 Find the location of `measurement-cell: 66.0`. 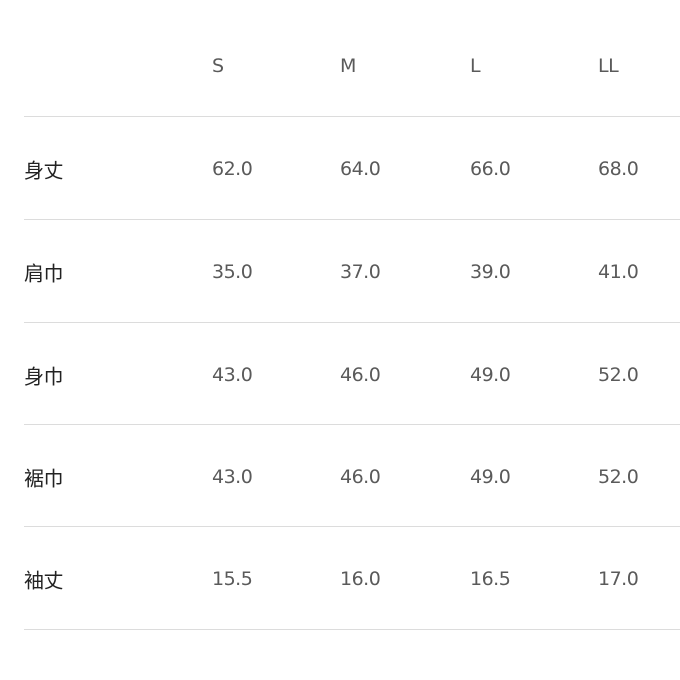

measurement-cell: 66.0 is located at coordinates (490, 168).